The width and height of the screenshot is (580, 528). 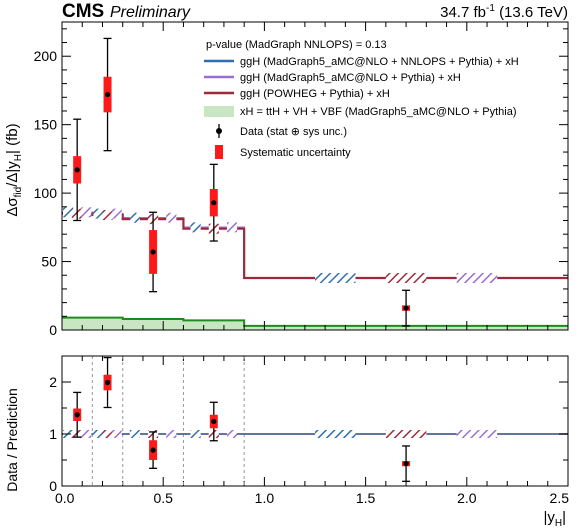 I want to click on y-tick-label: 150, so click(x=46, y=125).